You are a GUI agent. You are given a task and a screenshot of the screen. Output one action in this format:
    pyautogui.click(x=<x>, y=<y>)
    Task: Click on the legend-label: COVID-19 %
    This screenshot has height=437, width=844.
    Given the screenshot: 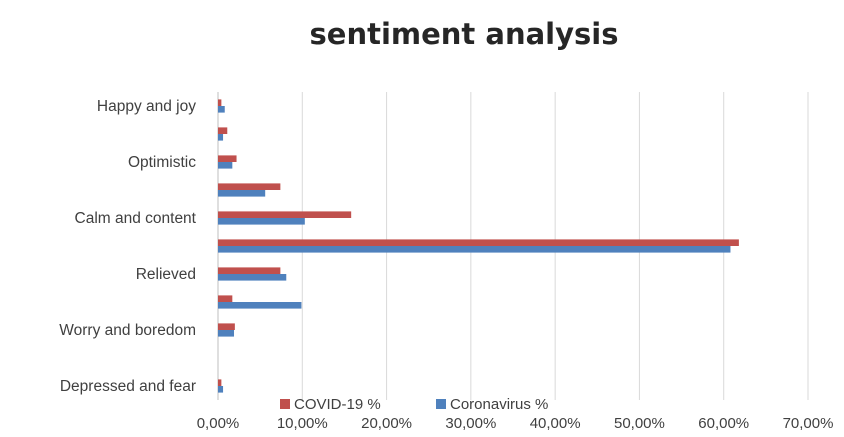 What is the action you would take?
    pyautogui.click(x=337, y=404)
    